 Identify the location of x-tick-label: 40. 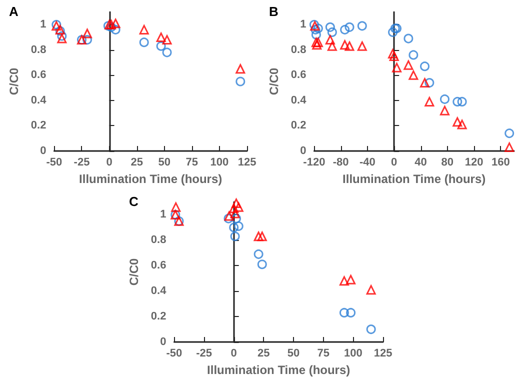
(420, 162).